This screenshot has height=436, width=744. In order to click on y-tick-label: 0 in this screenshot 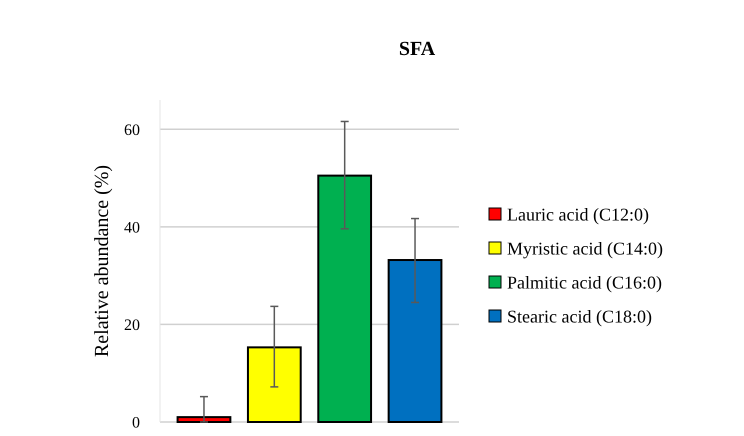, I will do `click(136, 423)`.